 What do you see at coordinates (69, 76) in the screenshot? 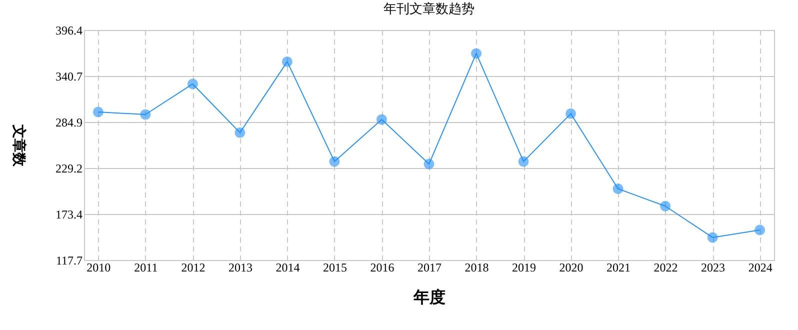
I see `y-tick-label: 340.7` at bounding box center [69, 76].